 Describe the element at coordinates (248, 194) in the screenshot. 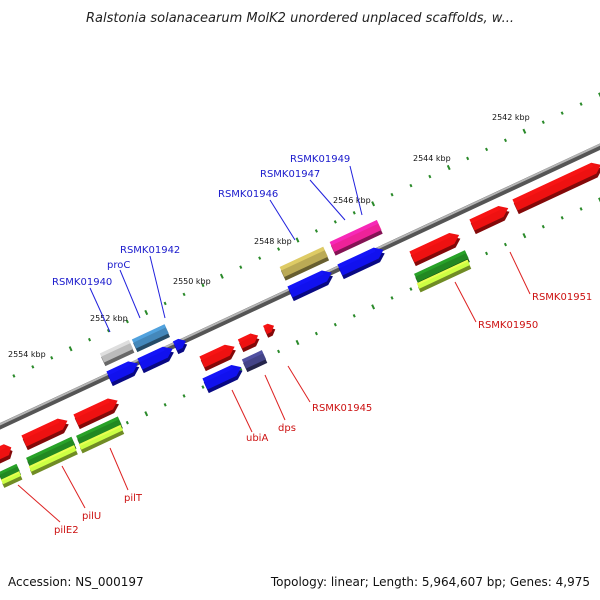

I see `gene-label-rsmk01946: RSMK01946` at that location.